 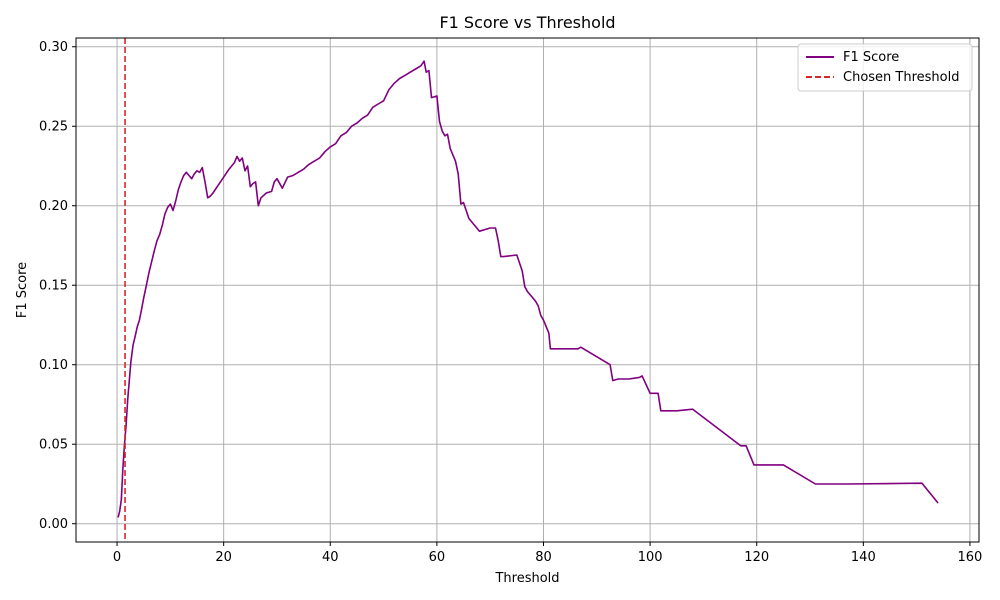 What do you see at coordinates (527, 22) in the screenshot?
I see `chart-title: F1 Score vs Threshold` at bounding box center [527, 22].